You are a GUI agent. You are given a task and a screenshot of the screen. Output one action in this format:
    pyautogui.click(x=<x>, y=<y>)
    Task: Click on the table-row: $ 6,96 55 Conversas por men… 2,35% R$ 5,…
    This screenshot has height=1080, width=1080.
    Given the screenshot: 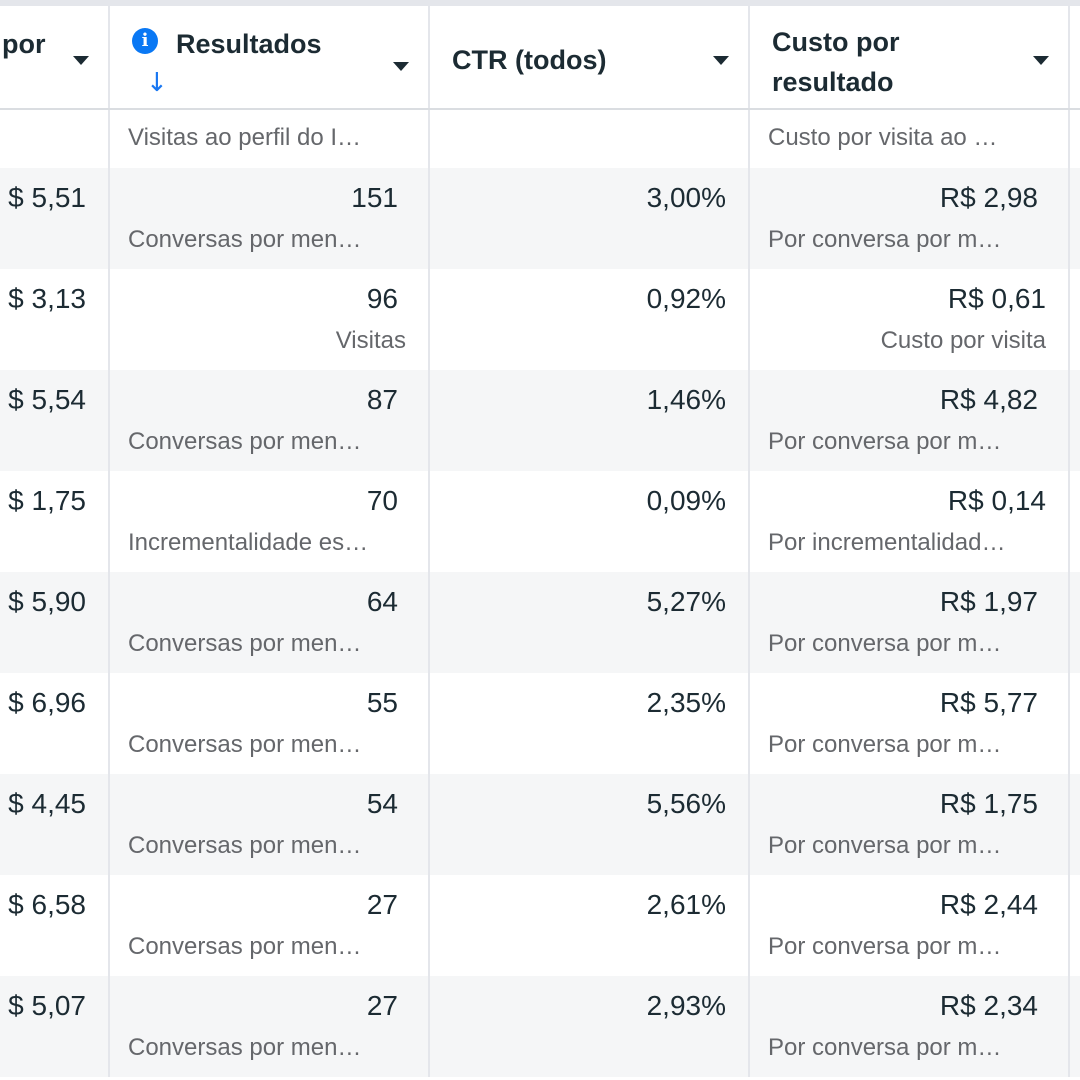 What is the action you would take?
    pyautogui.click(x=540, y=723)
    